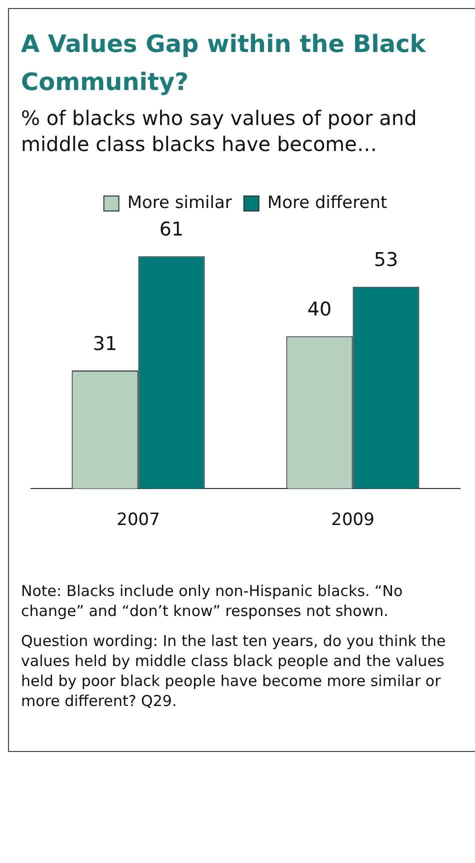 The image size is (475, 863). I want to click on legend-label: More similar, so click(179, 202).